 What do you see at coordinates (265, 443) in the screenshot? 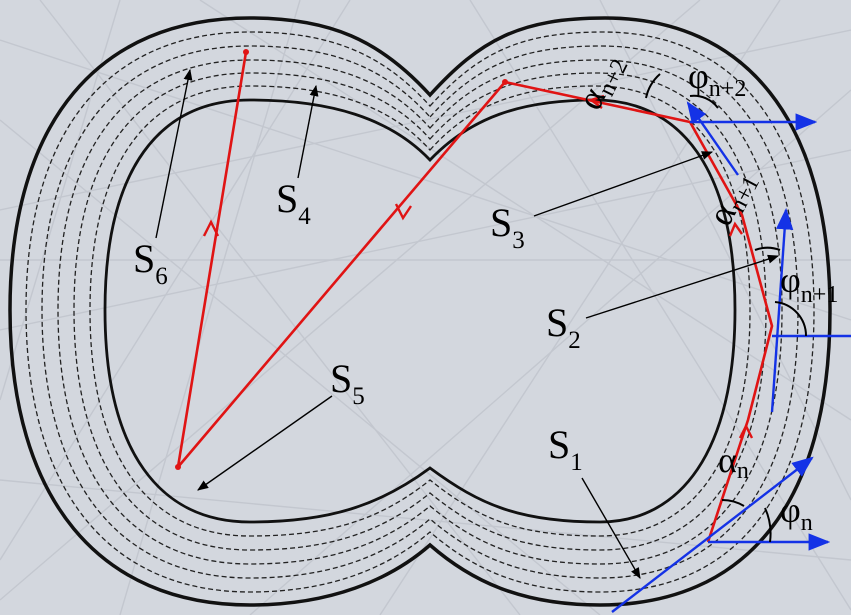
I see `s5-leader` at bounding box center [265, 443].